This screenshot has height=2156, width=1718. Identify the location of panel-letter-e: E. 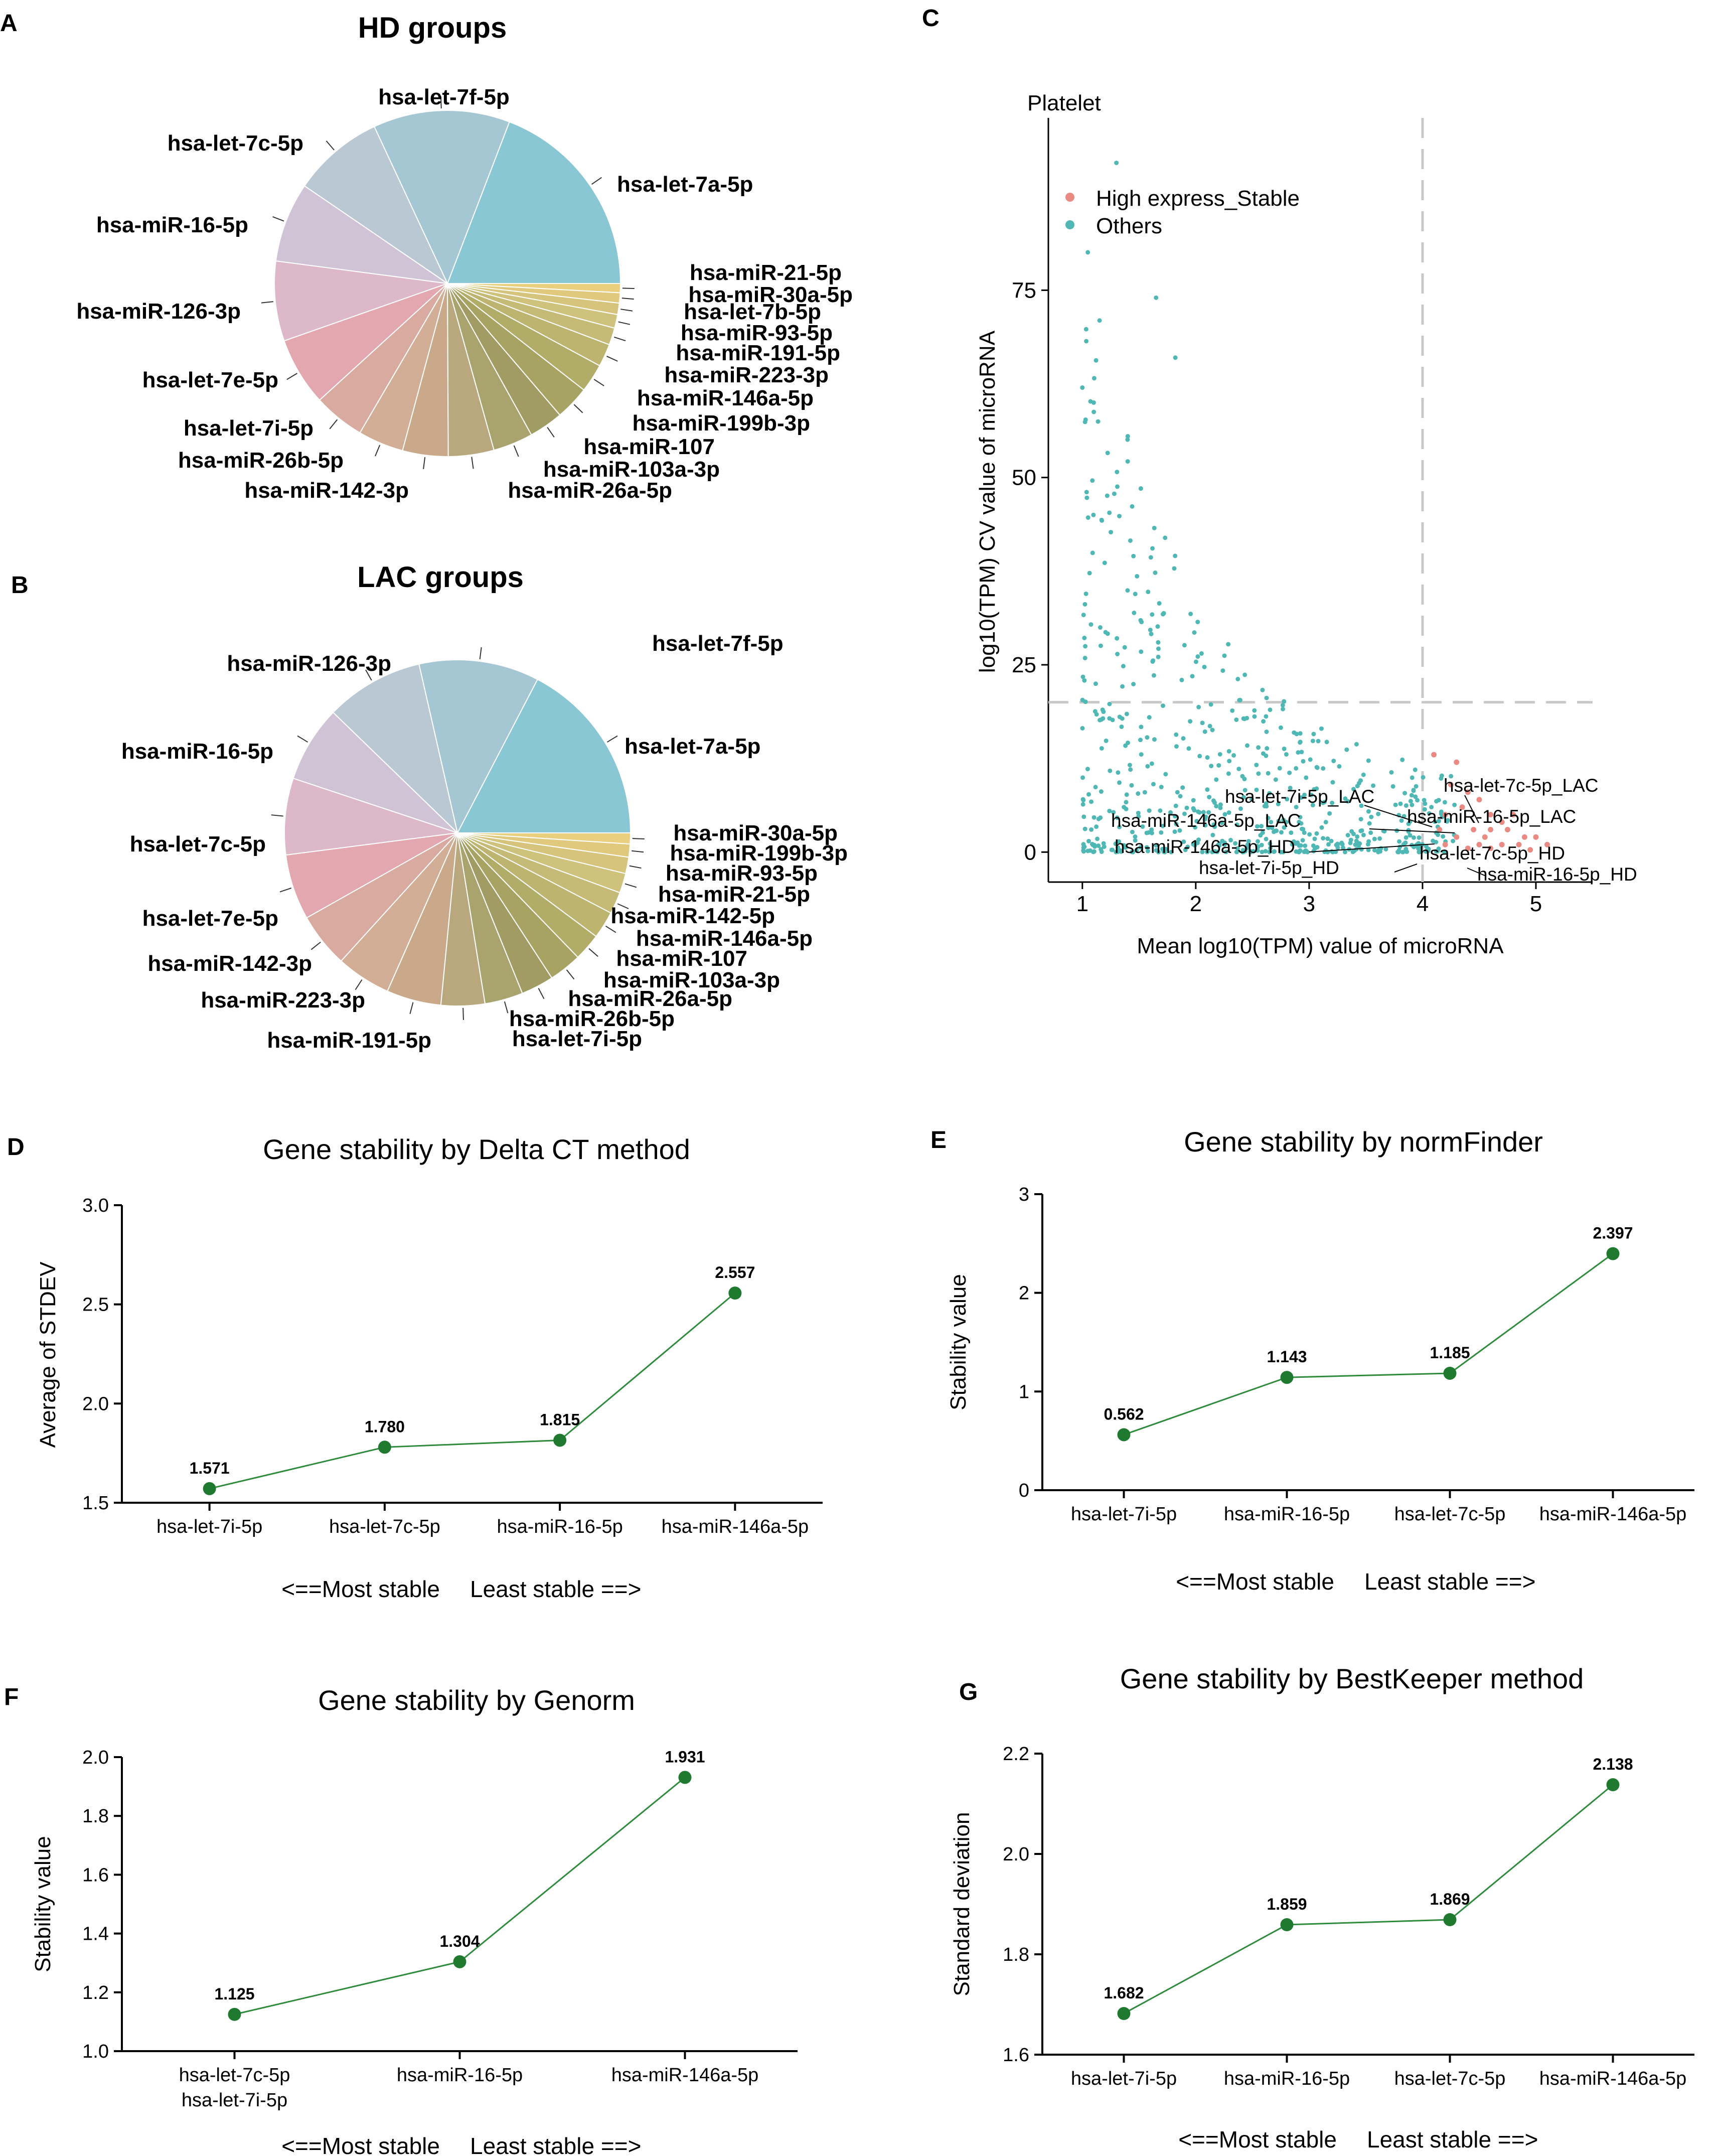
(938, 1140).